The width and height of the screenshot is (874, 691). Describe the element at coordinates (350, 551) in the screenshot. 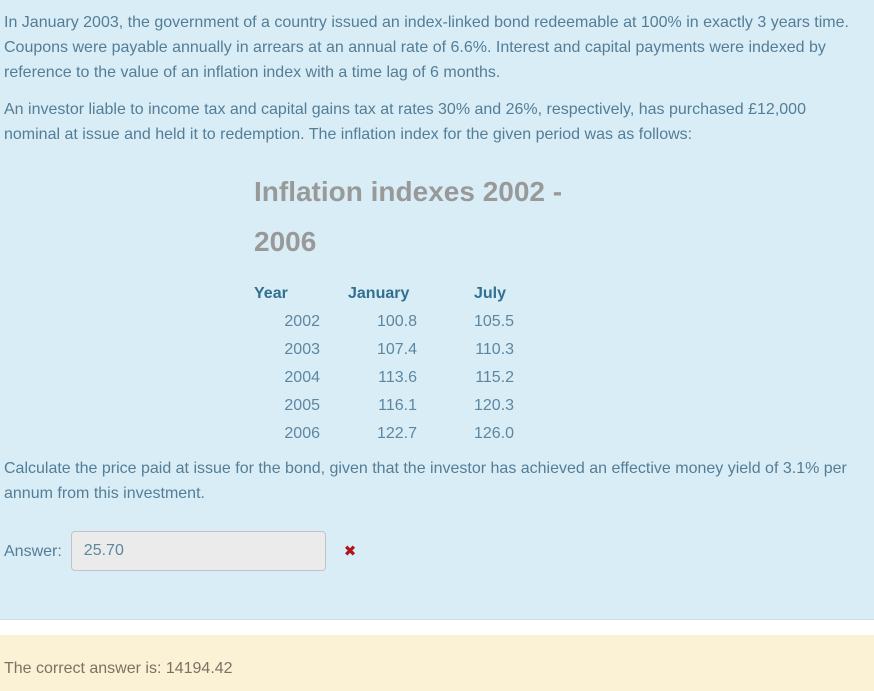

I see `incorrect-icon: ✖` at that location.